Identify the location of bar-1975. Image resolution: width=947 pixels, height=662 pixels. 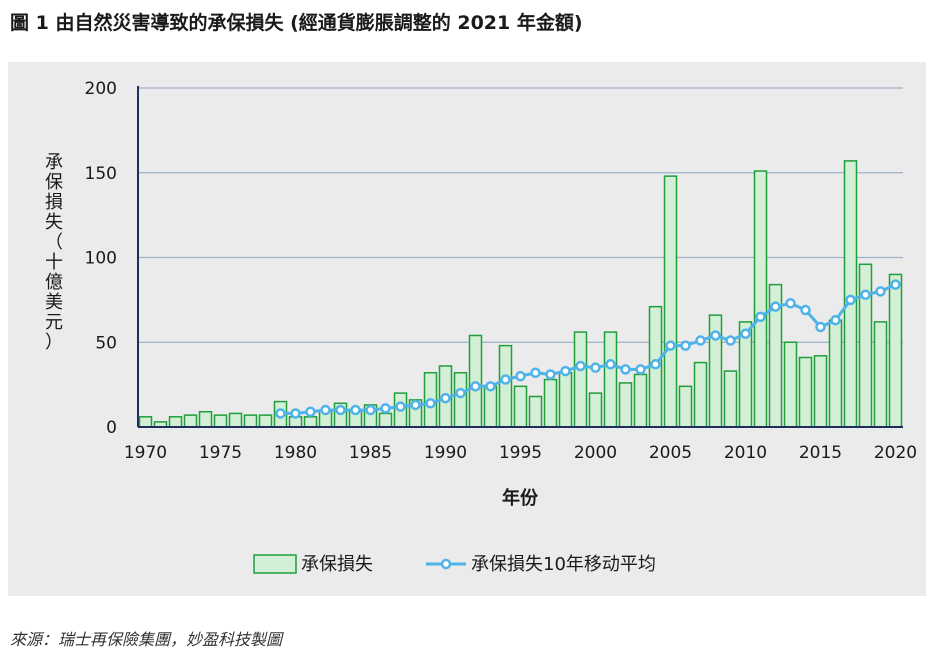
(220, 421).